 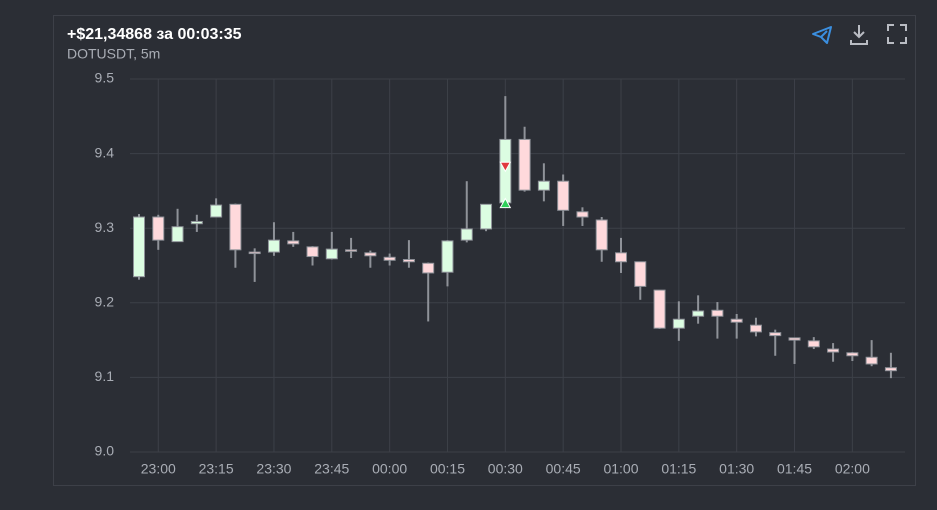 What do you see at coordinates (105, 152) in the screenshot?
I see `y-tick-label: 9.4` at bounding box center [105, 152].